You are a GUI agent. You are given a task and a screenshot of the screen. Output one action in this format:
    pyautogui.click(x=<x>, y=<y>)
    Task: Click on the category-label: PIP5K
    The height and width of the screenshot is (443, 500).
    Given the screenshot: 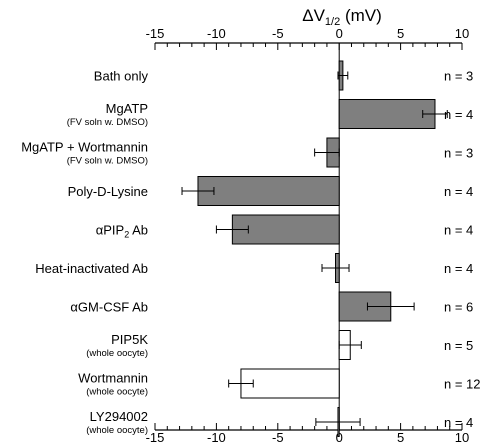 What is the action you would take?
    pyautogui.click(x=129, y=339)
    